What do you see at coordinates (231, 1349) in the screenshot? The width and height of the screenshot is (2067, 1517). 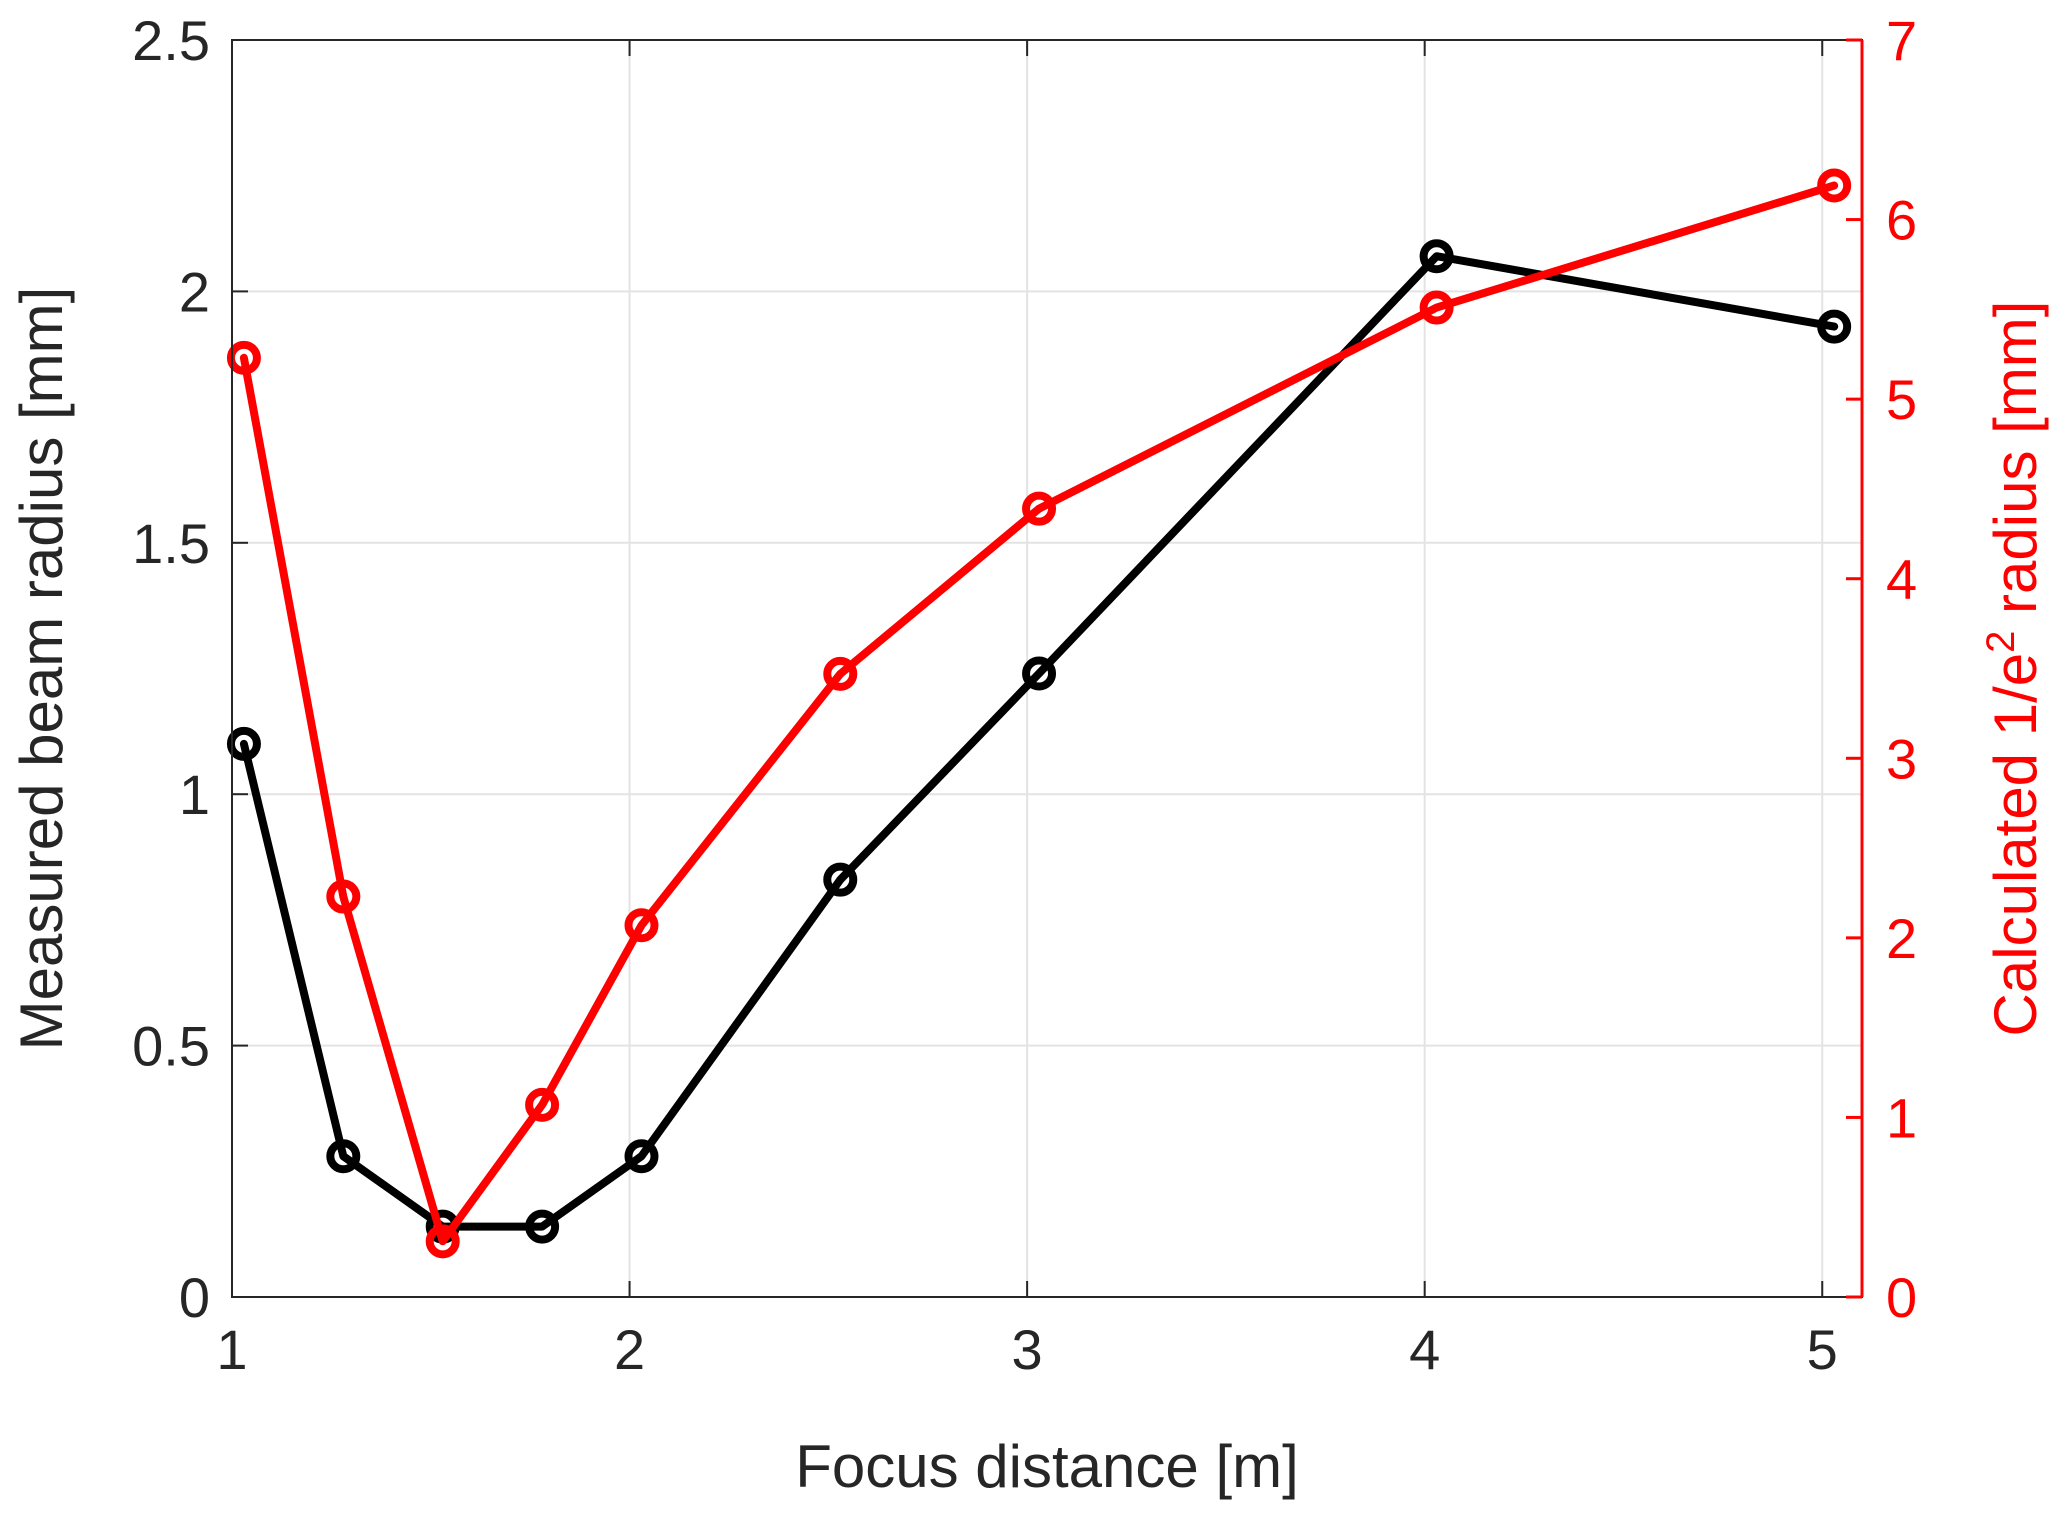 I see `x-tick-label: 1` at bounding box center [231, 1349].